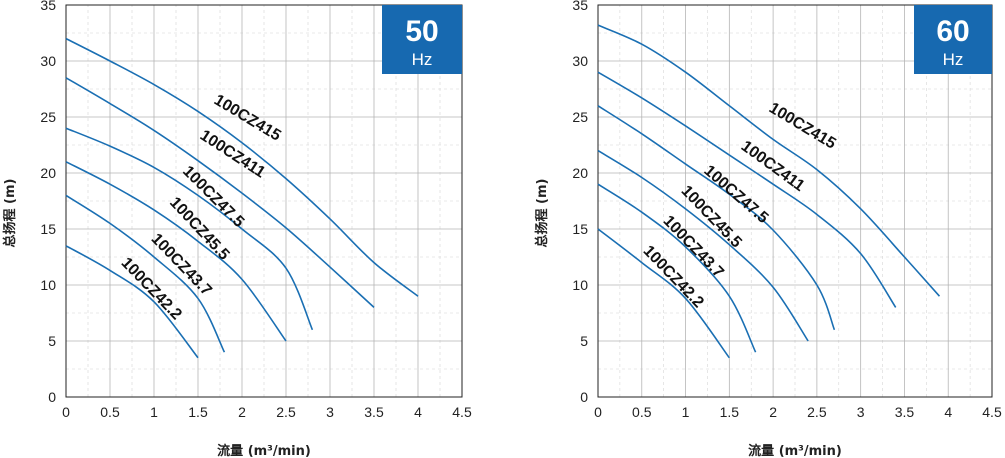 This screenshot has height=458, width=1005. Describe the element at coordinates (952, 31) in the screenshot. I see `frequency-value: 60` at that location.